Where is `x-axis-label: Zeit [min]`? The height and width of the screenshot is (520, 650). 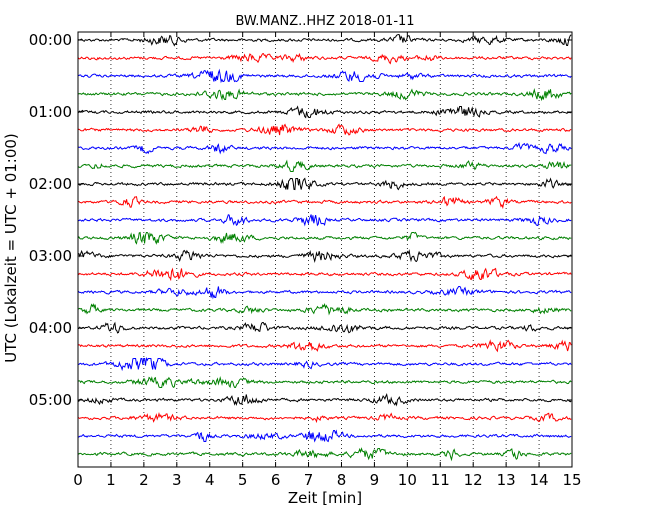
x-axis-label: Zeit [min] is located at coordinates (325, 498).